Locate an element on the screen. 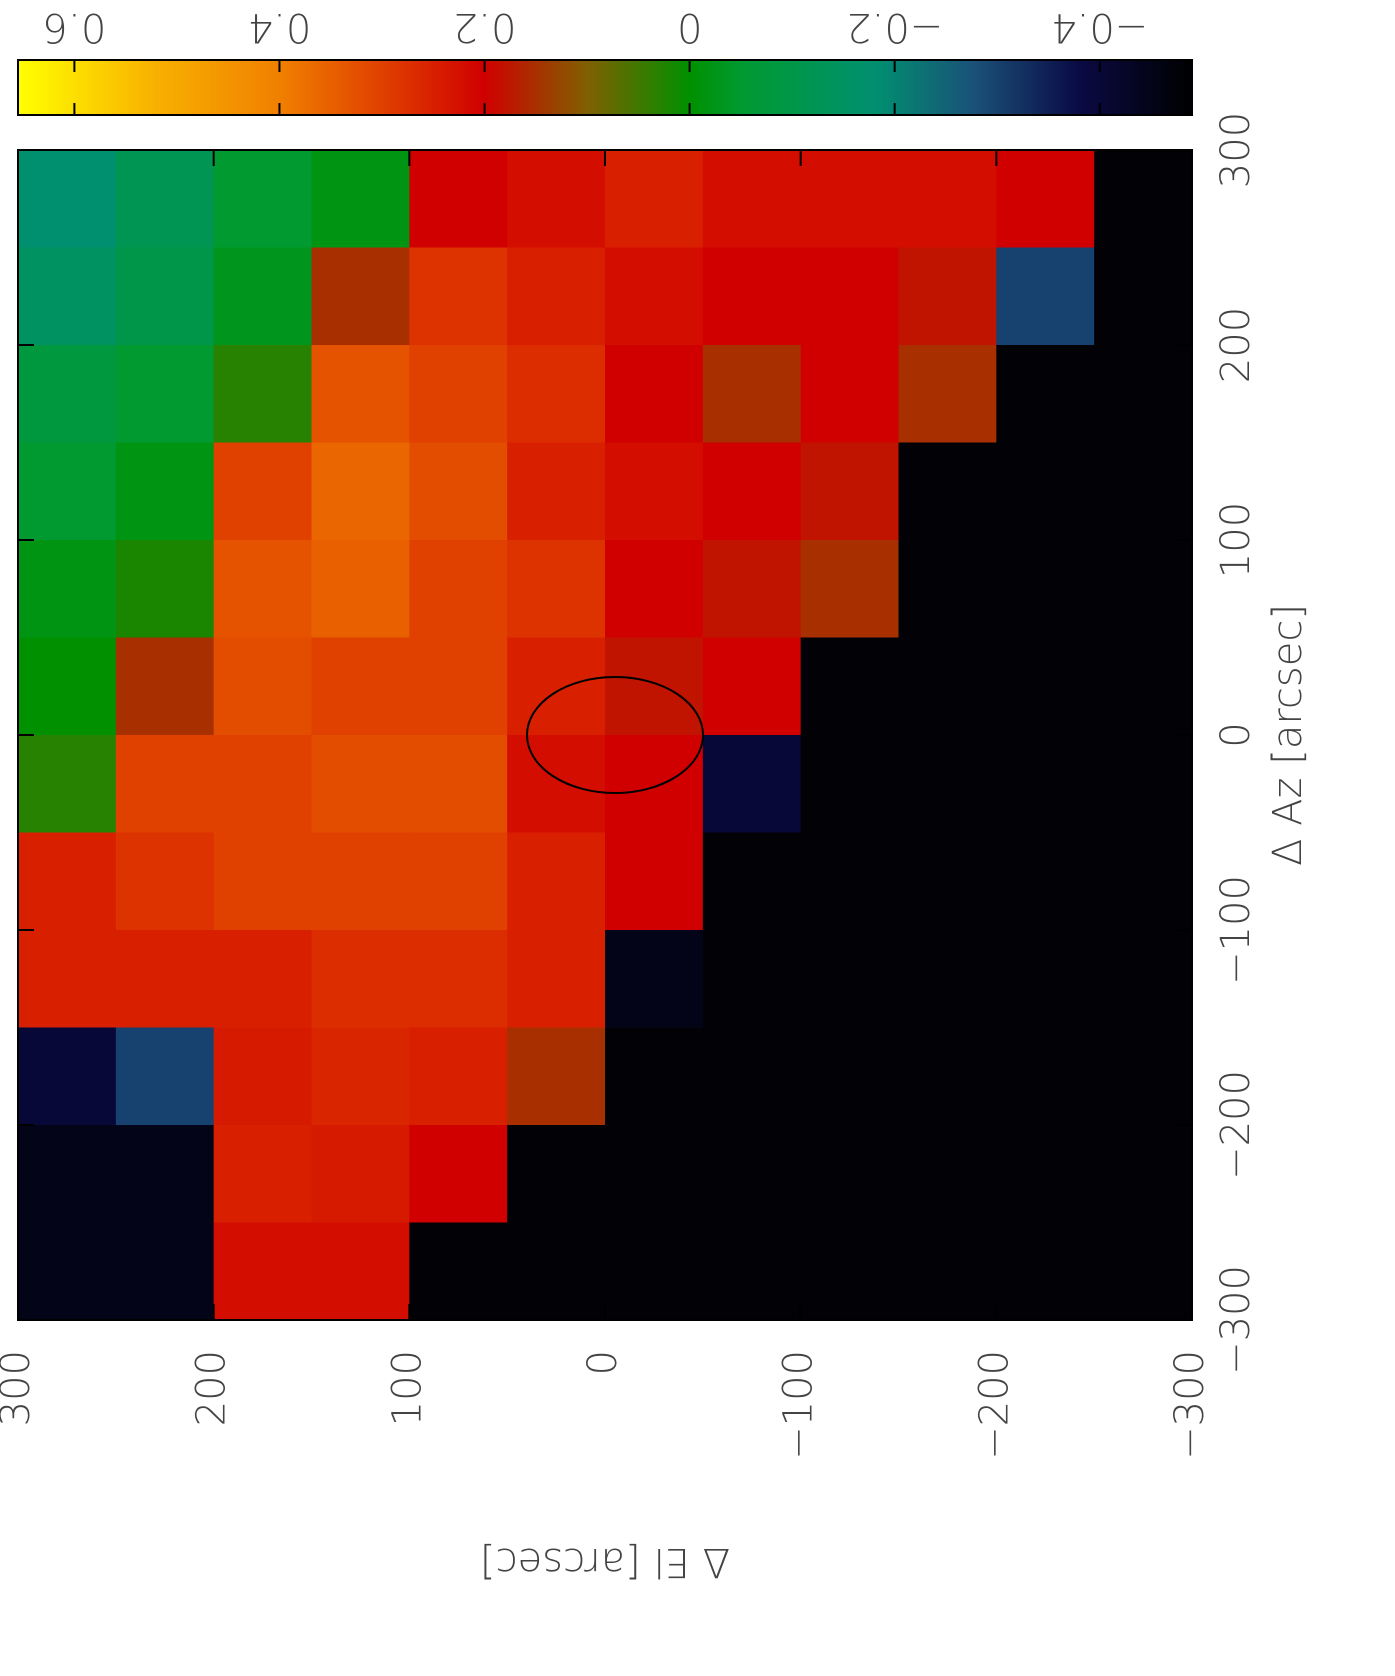  colorbar-tick-label: −0.4 is located at coordinates (1099, 27).